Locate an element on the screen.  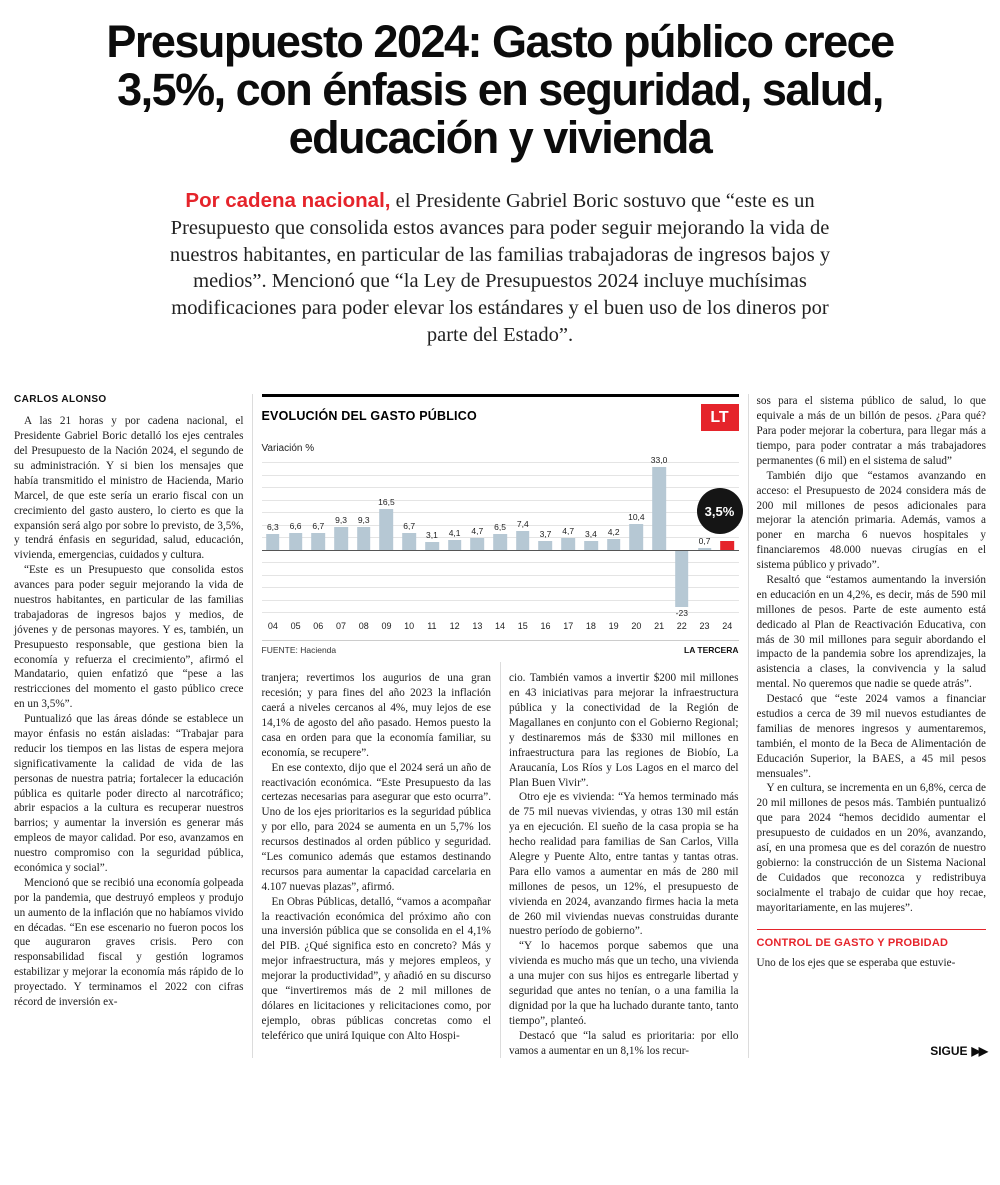
bar-13: 4,7 is located at coordinates (477, 537).